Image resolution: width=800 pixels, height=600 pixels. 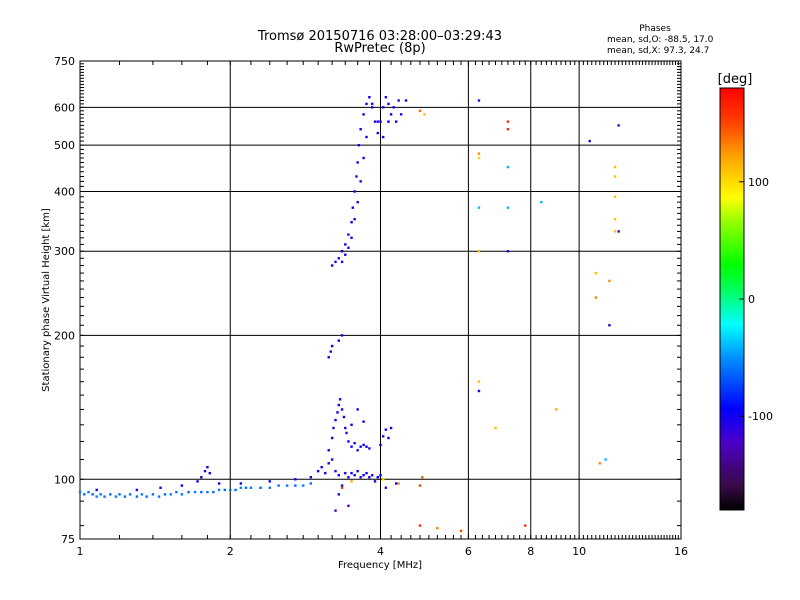 What do you see at coordinates (579, 551) in the screenshot?
I see `x-tick-label: 10` at bounding box center [579, 551].